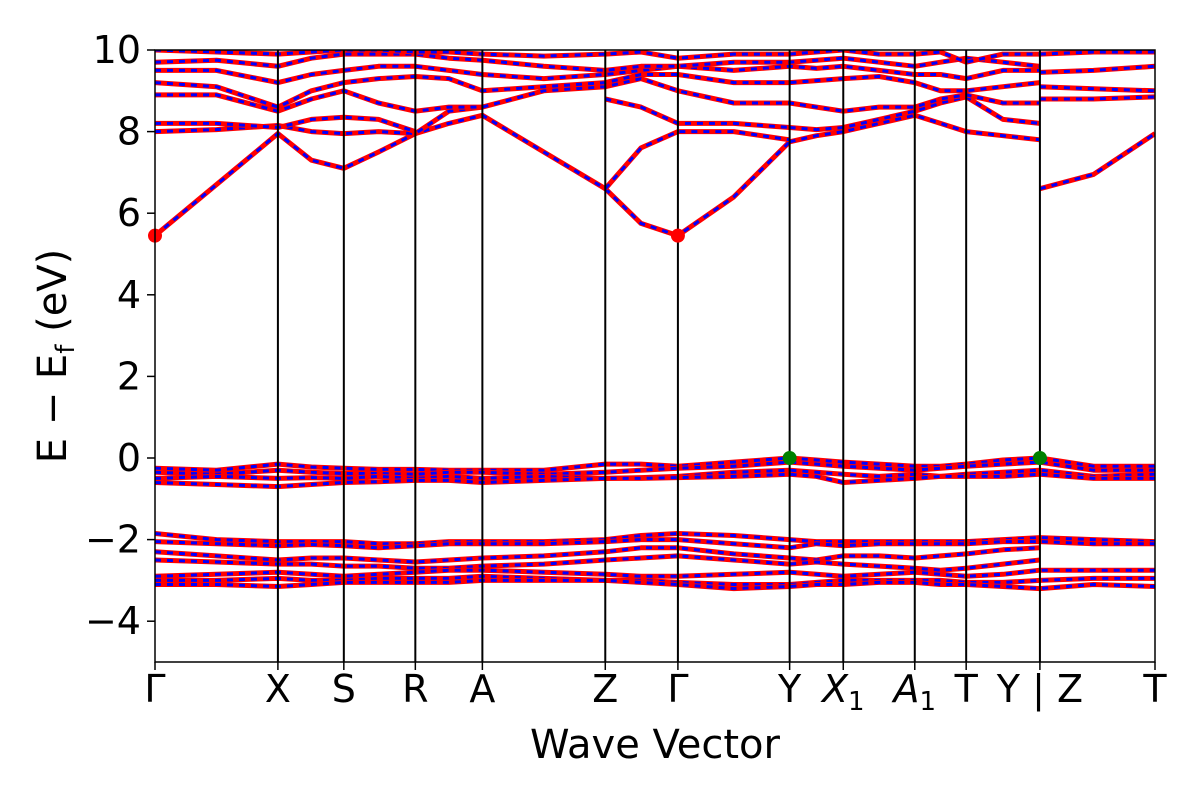 This screenshot has width=1200, height=804. I want to click on x-tick-label: Y, so click(789, 689).